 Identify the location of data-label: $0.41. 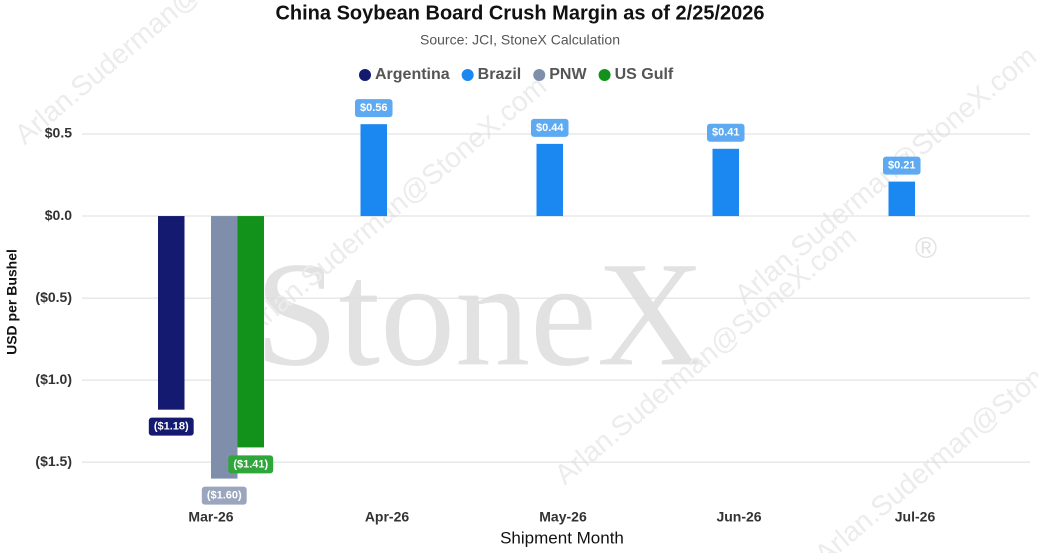
(725, 132).